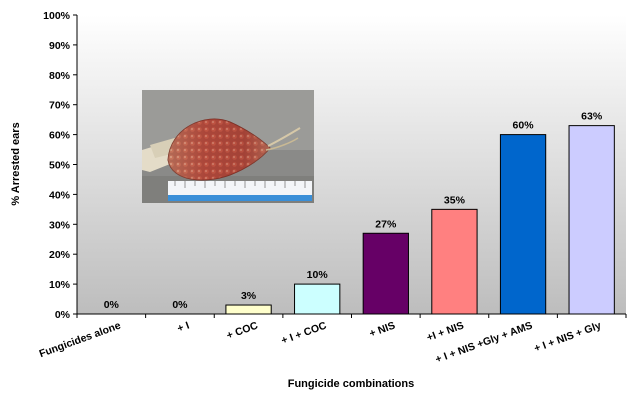 This screenshot has width=638, height=400. What do you see at coordinates (60, 195) in the screenshot?
I see `y-tick-label: 40%` at bounding box center [60, 195].